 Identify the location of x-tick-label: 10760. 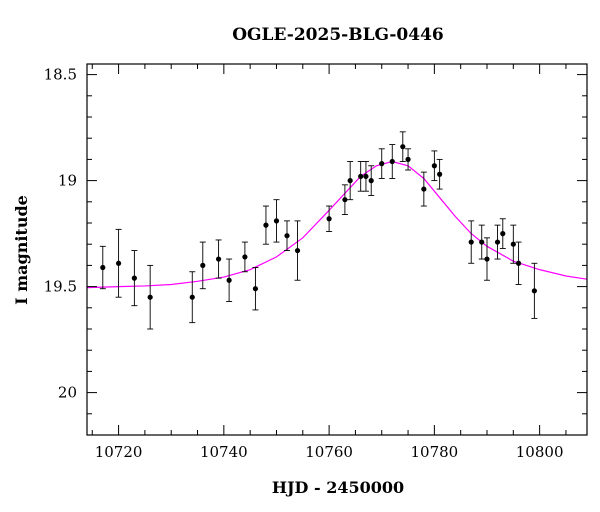
(329, 452).